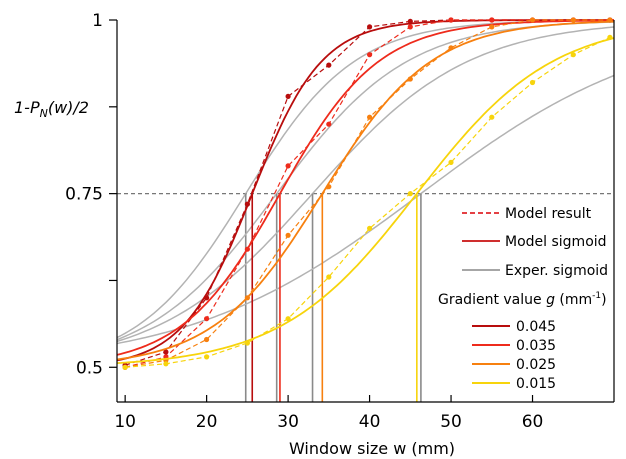 This screenshot has height=459, width=626. I want to click on x-tick-label: 30, so click(288, 422).